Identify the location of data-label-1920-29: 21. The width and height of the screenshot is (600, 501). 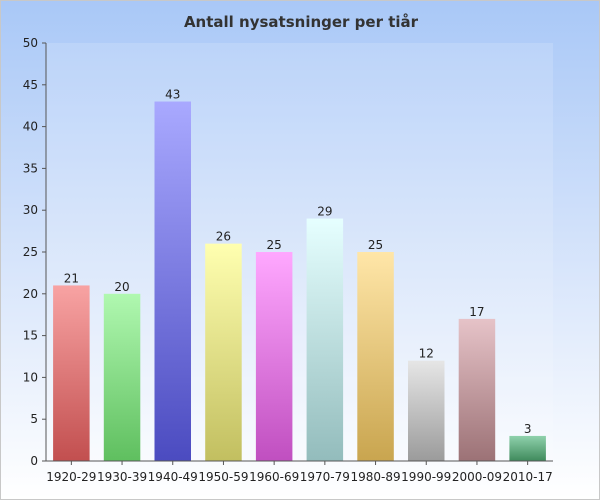
(71, 278).